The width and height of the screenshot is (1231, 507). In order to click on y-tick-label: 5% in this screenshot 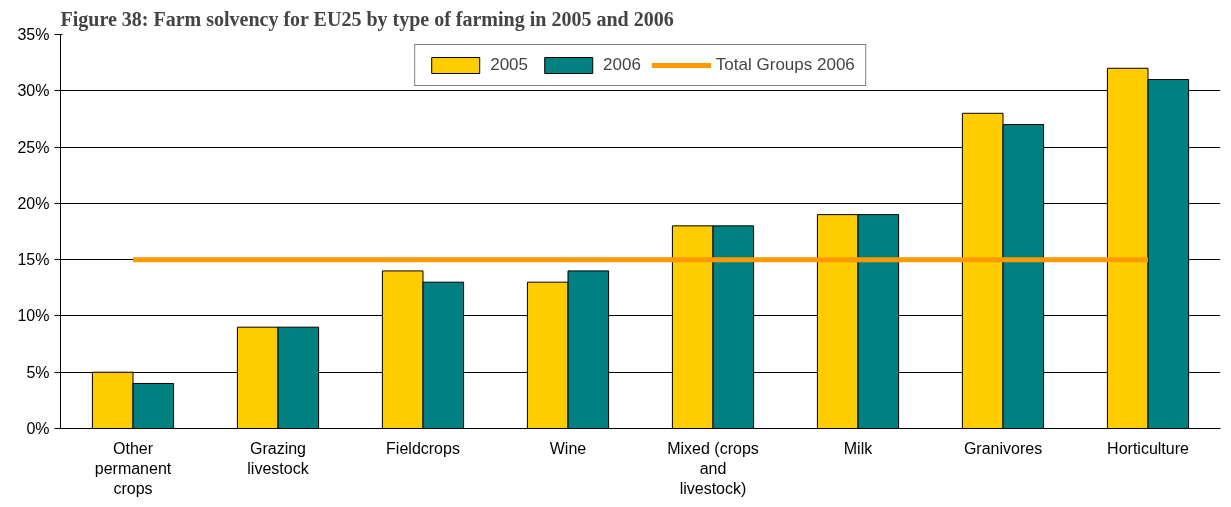, I will do `click(38, 372)`.